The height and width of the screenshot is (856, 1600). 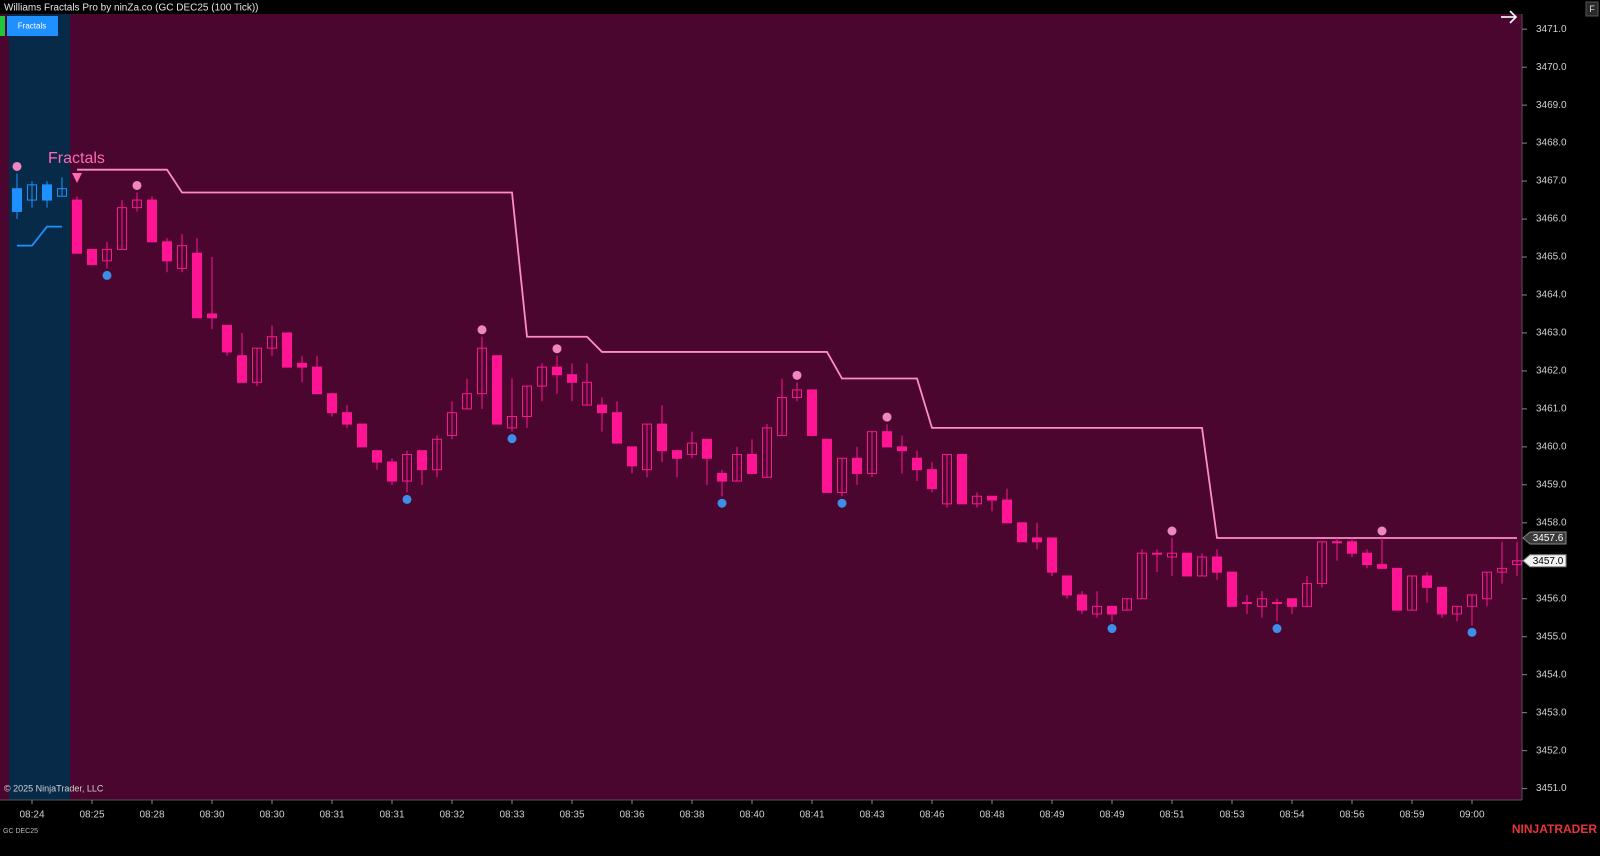 I want to click on y-tick-label: 3455.0, so click(x=1551, y=636).